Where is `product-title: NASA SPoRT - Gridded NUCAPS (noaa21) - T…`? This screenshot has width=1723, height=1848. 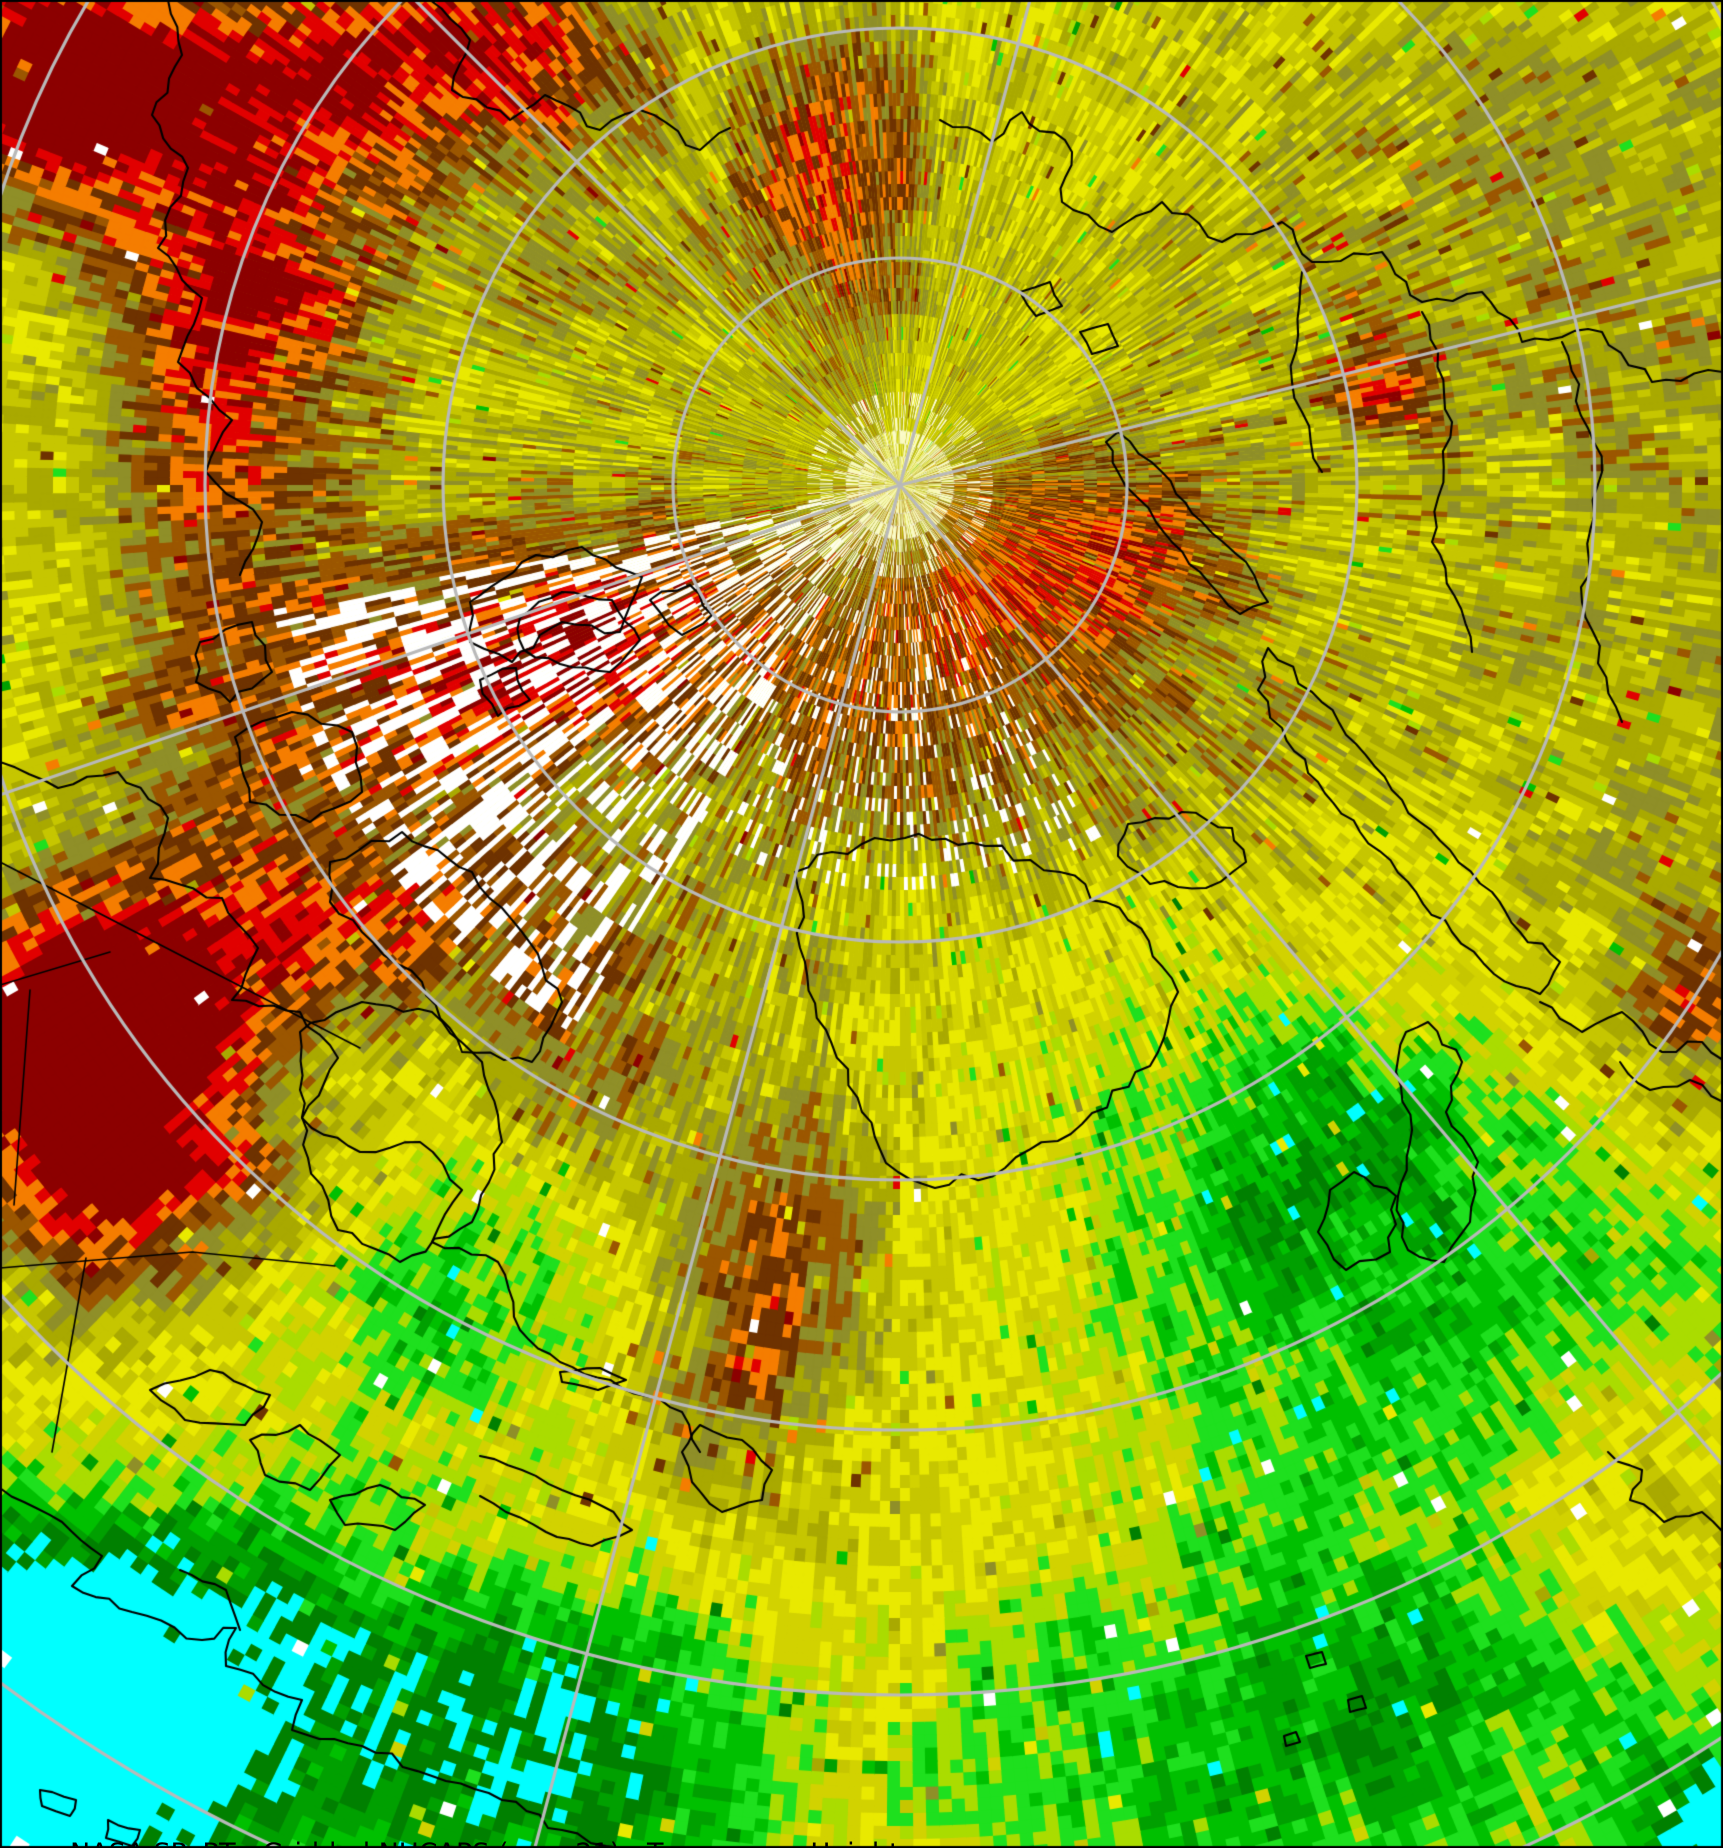
product-title: NASA SPoRT - Gridded NUCAPS (noaa21) - T… is located at coordinates (485, 1841).